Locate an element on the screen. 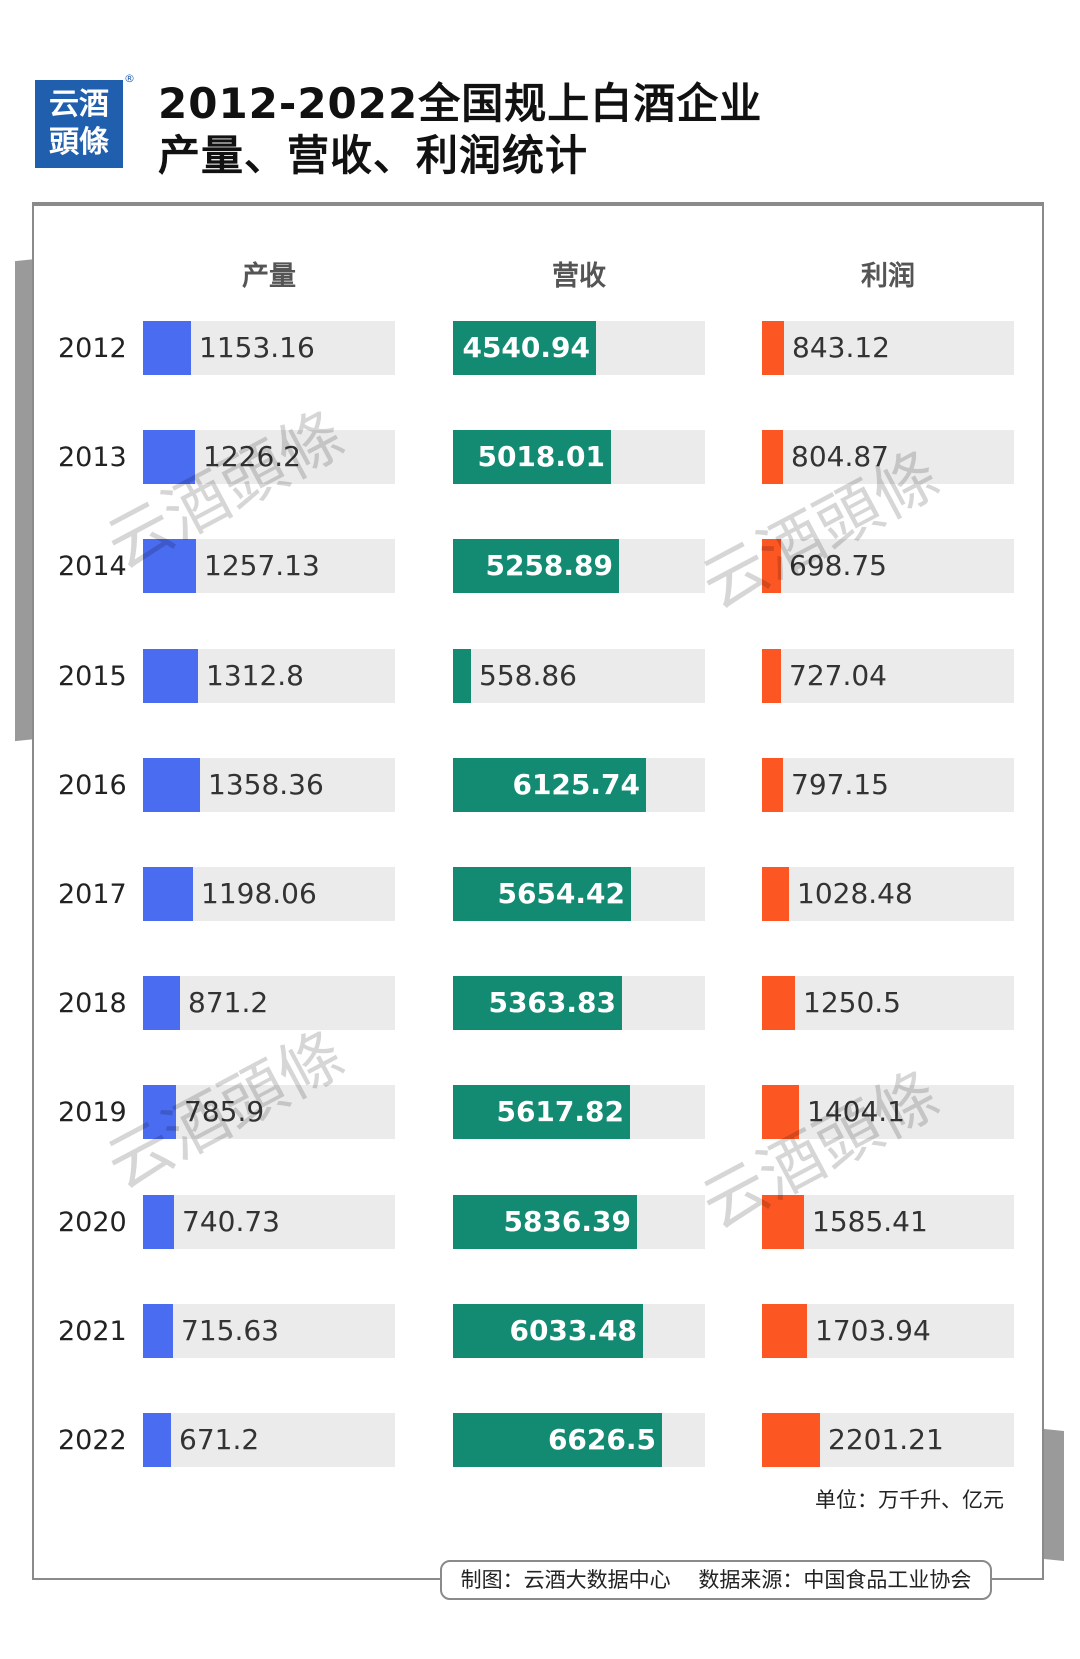 This screenshot has width=1080, height=1659. year-label: 2018 is located at coordinates (92, 1003).